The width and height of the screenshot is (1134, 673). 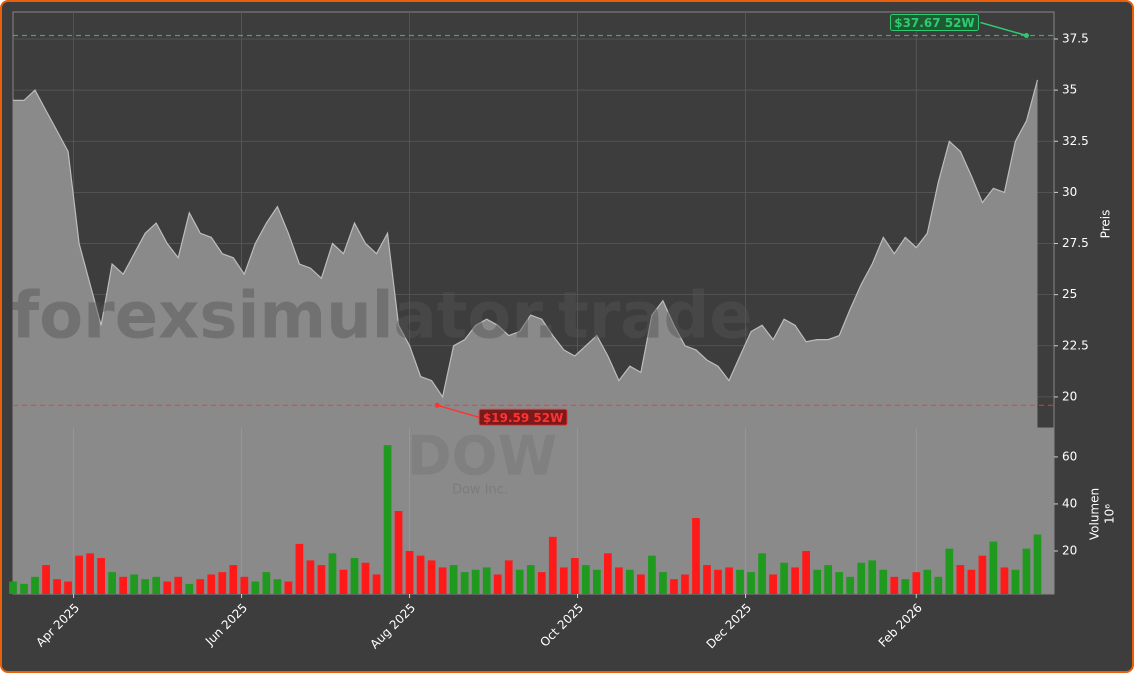 What do you see at coordinates (1069, 90) in the screenshot?
I see `y-tick-label: 35` at bounding box center [1069, 90].